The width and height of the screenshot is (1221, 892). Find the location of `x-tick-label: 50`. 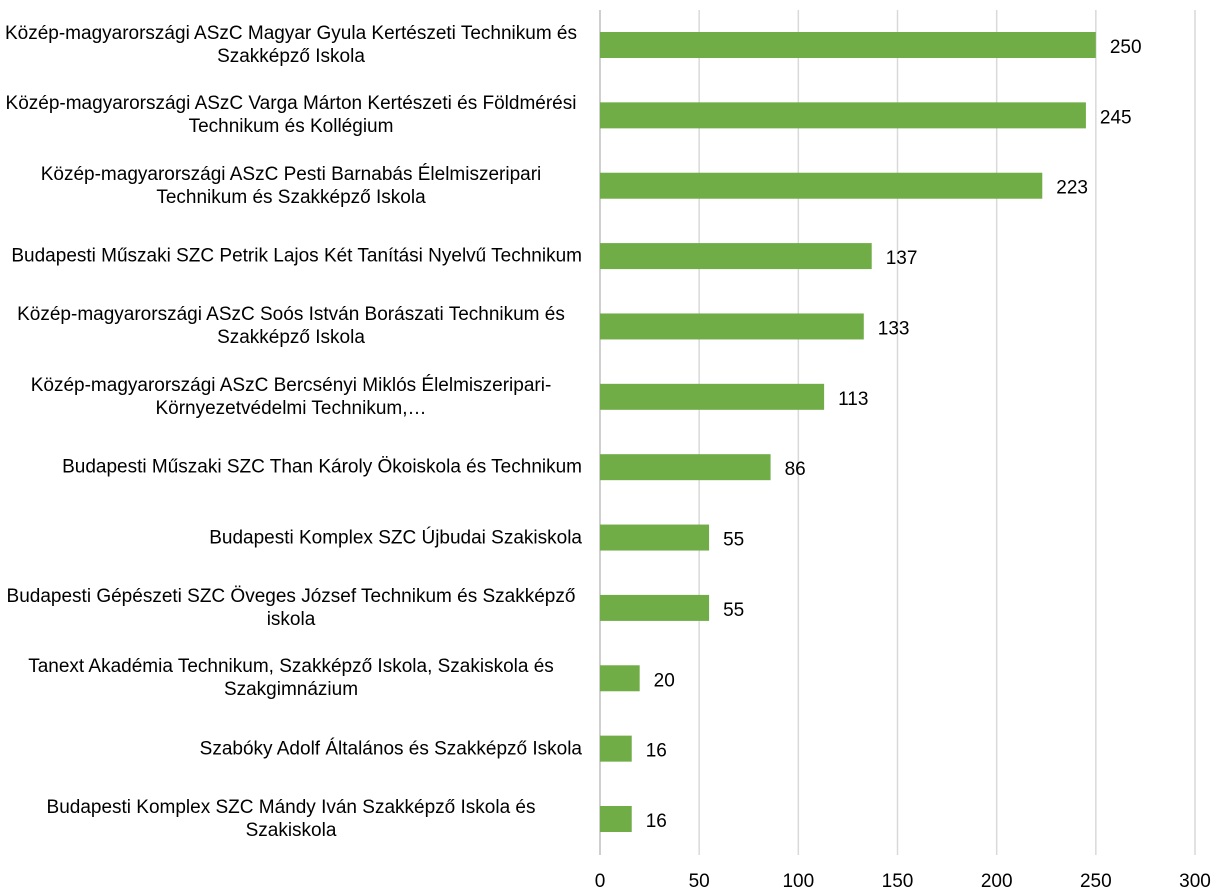

x-tick-label: 50 is located at coordinates (699, 881).